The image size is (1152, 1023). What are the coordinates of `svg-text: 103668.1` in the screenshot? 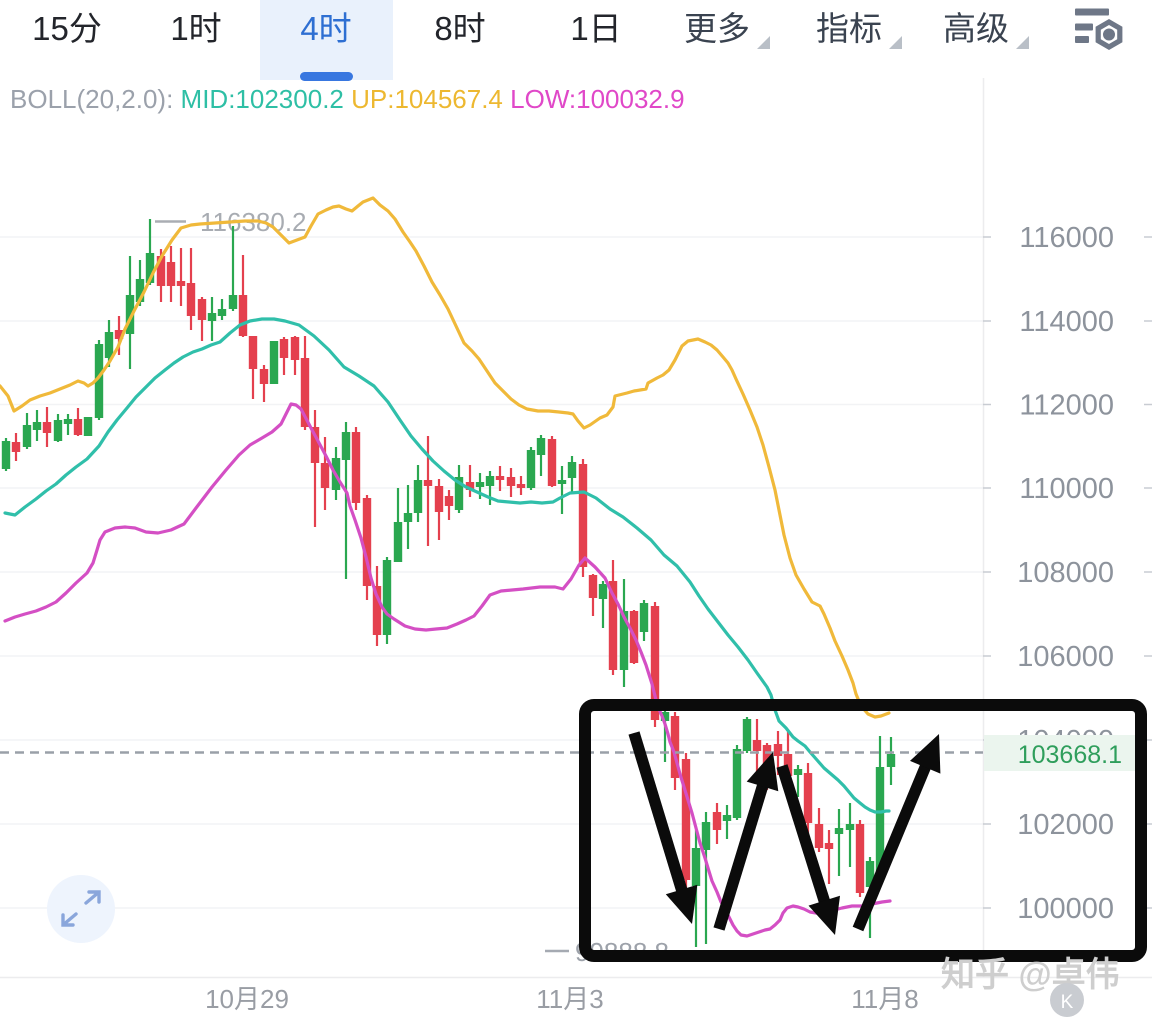 It's located at (1070, 755).